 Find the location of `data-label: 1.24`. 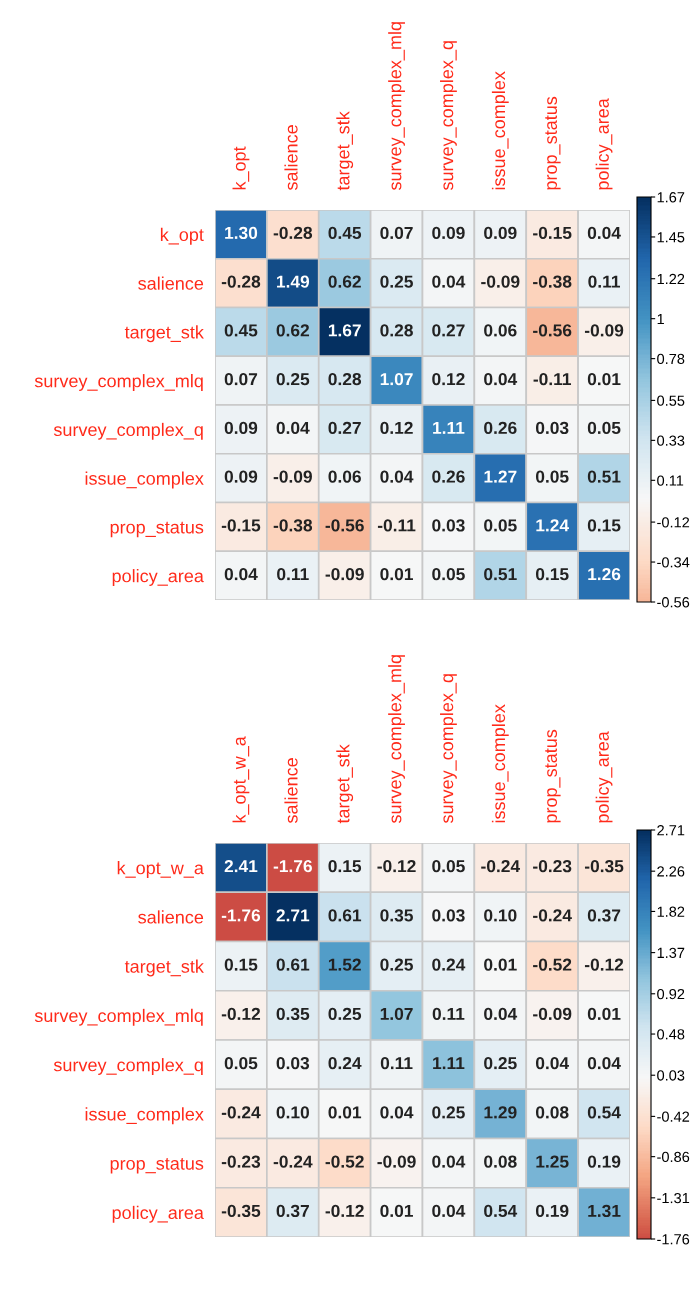

data-label: 1.24 is located at coordinates (552, 525).